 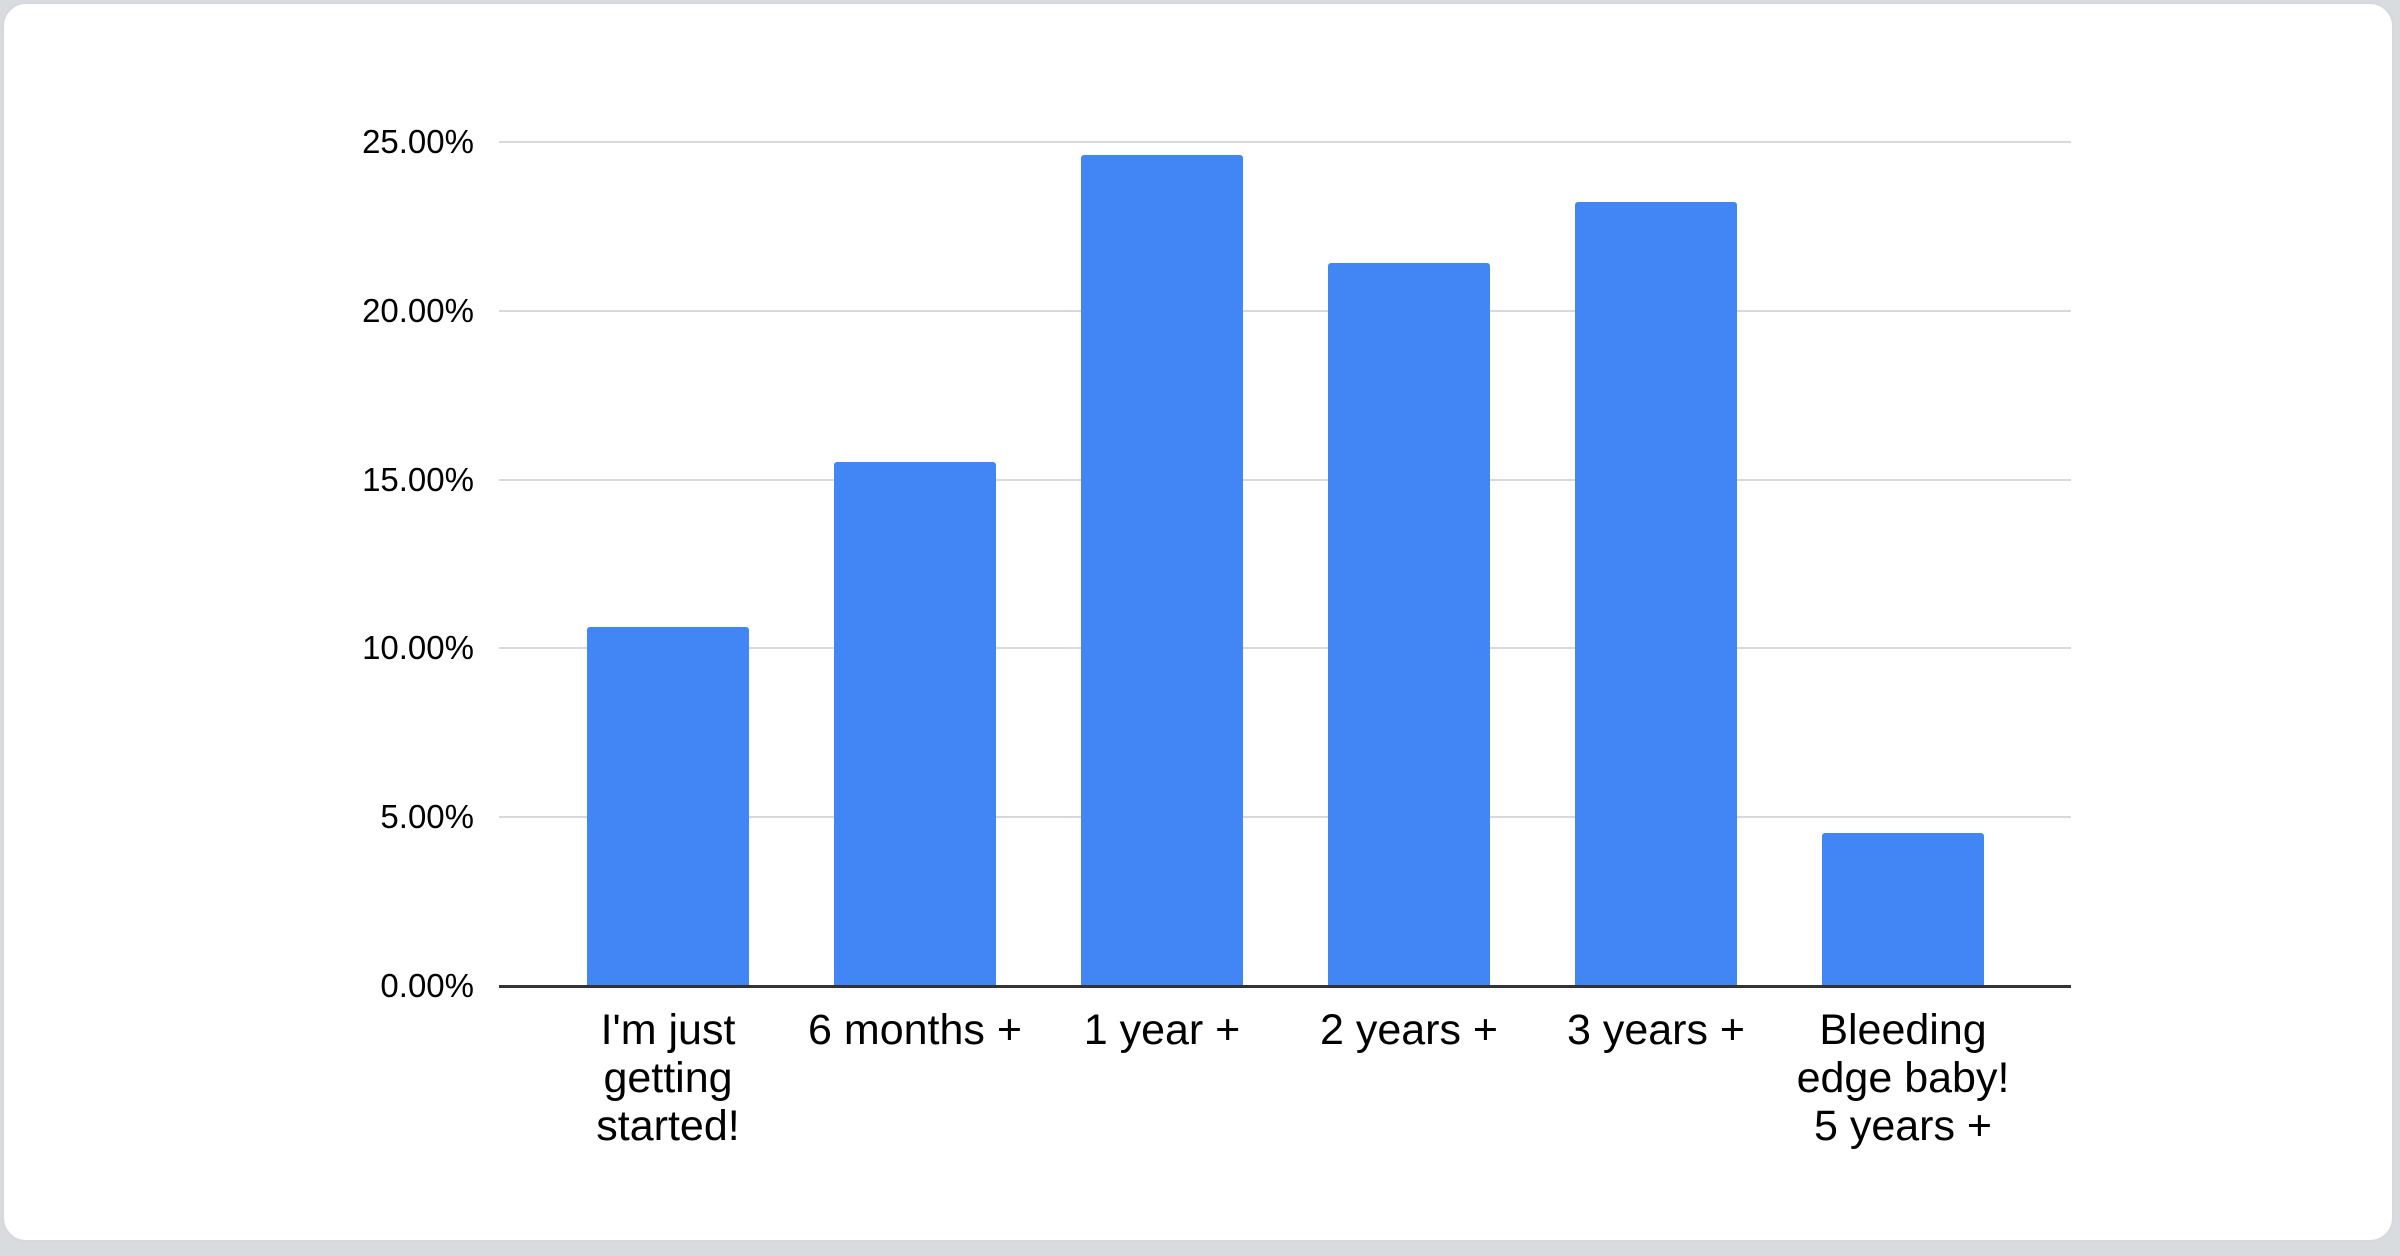 I want to click on x-axis-category-label: 1 year +, so click(x=1162, y=1030).